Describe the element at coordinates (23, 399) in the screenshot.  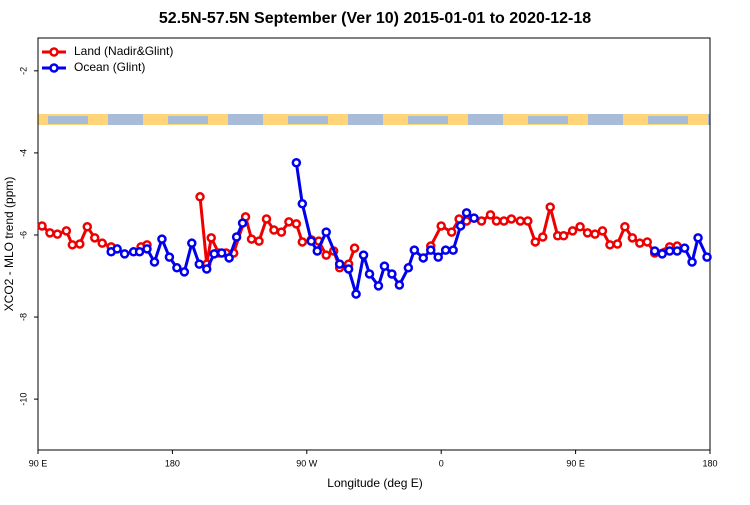
I see `y-tick-label: -10` at that location.